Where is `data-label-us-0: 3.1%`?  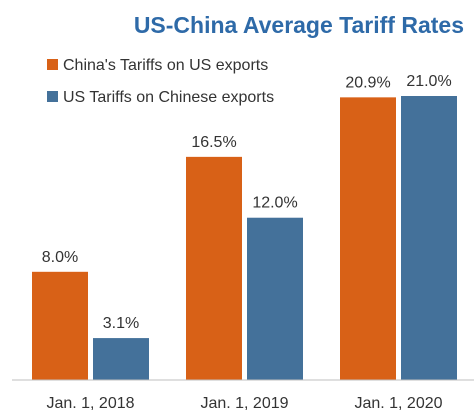
data-label-us-0: 3.1% is located at coordinates (121, 323).